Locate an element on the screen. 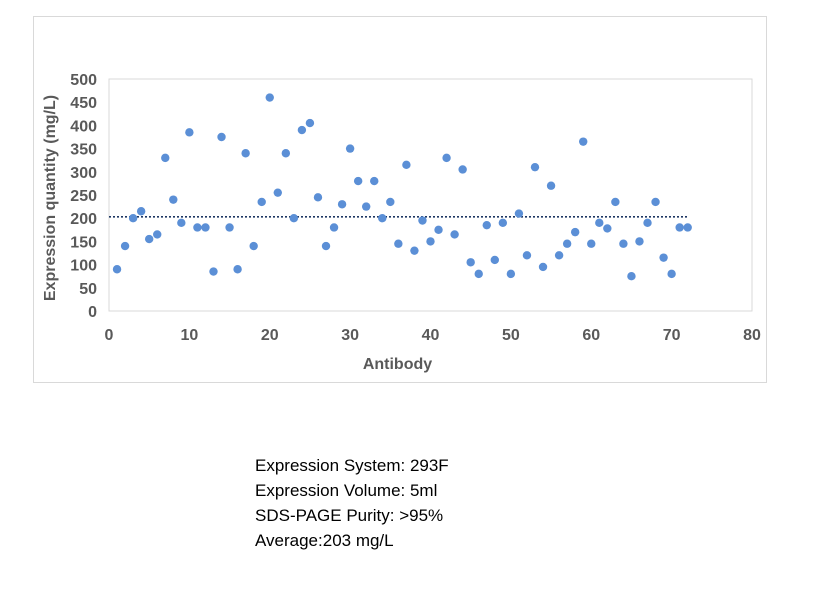  purity-text: SDS-PAGE Purity: >95% is located at coordinates (349, 515).